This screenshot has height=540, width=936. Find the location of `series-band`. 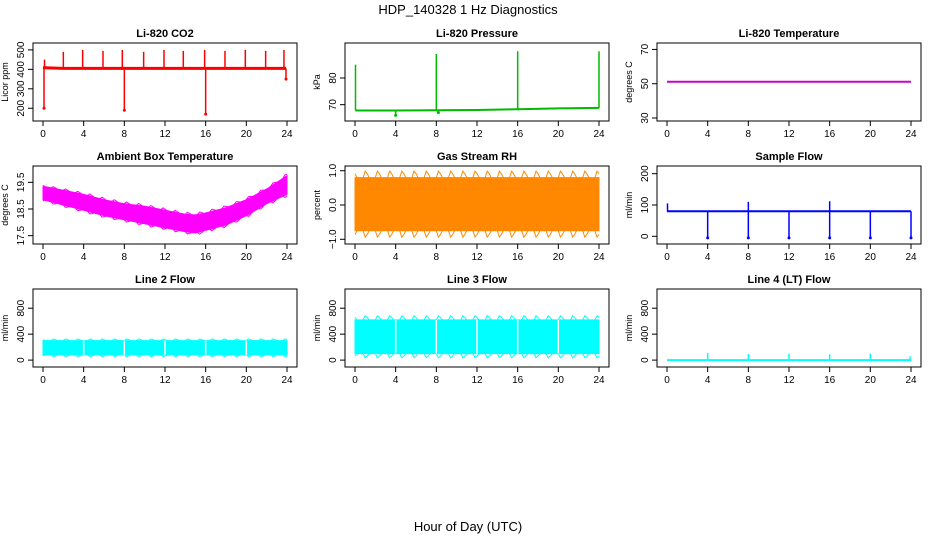

series-band is located at coordinates (165, 204).